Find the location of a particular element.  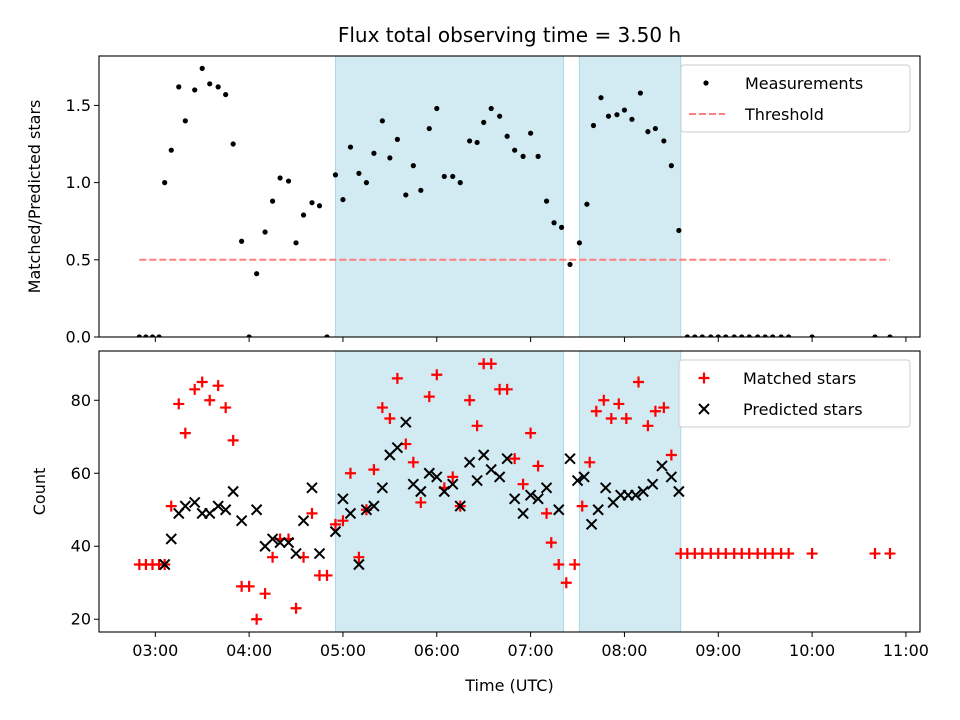

y-tick-label: 0.0 is located at coordinates (78, 337).